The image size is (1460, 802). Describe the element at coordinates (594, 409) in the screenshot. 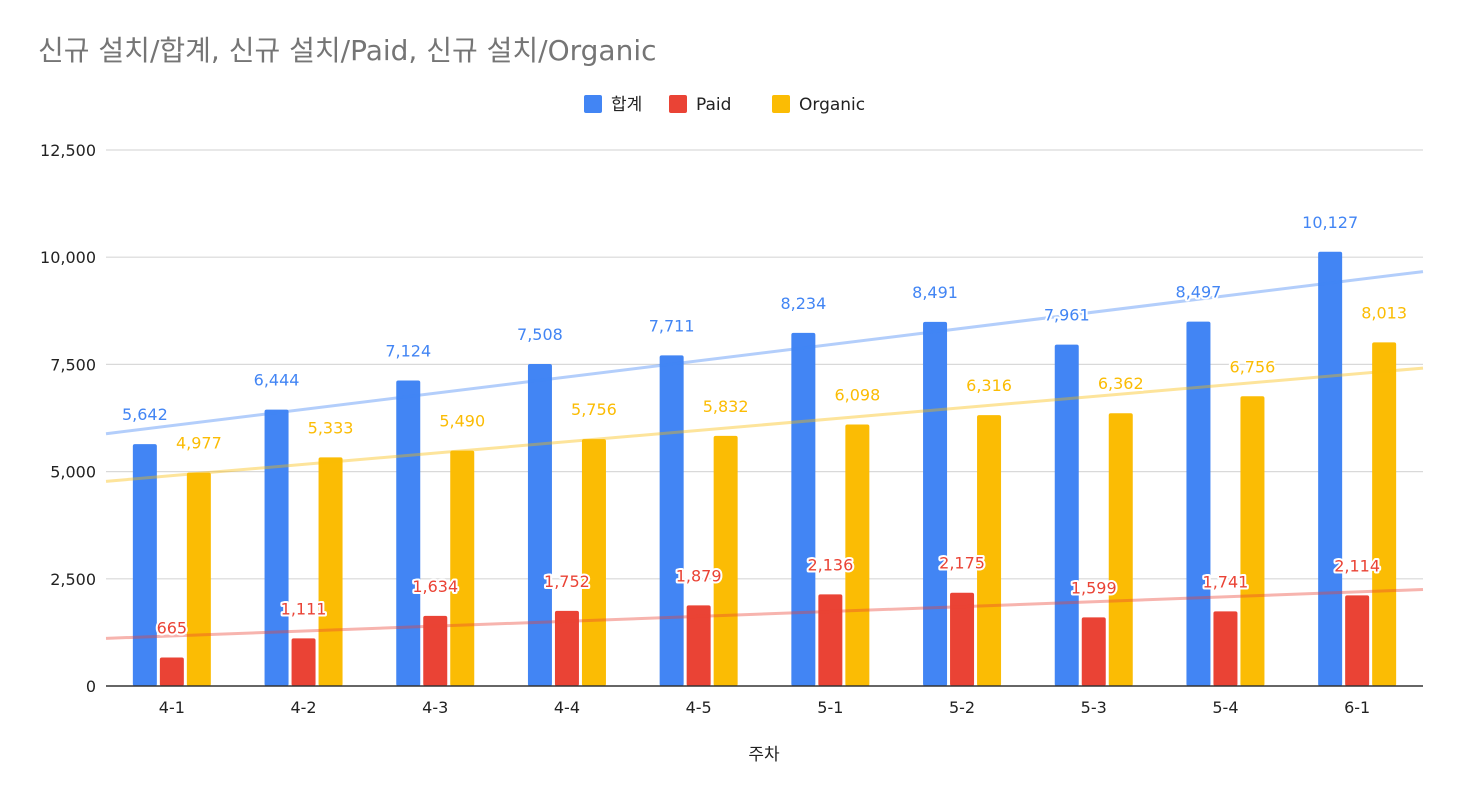

I see `data-label-Organic-4-4: 5,756` at that location.